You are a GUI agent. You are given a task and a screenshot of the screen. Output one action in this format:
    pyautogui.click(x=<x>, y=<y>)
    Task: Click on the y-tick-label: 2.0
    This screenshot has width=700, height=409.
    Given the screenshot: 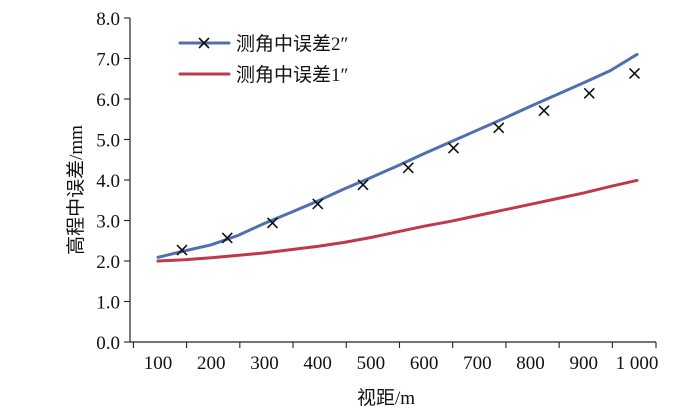 What is the action you would take?
    pyautogui.click(x=108, y=262)
    